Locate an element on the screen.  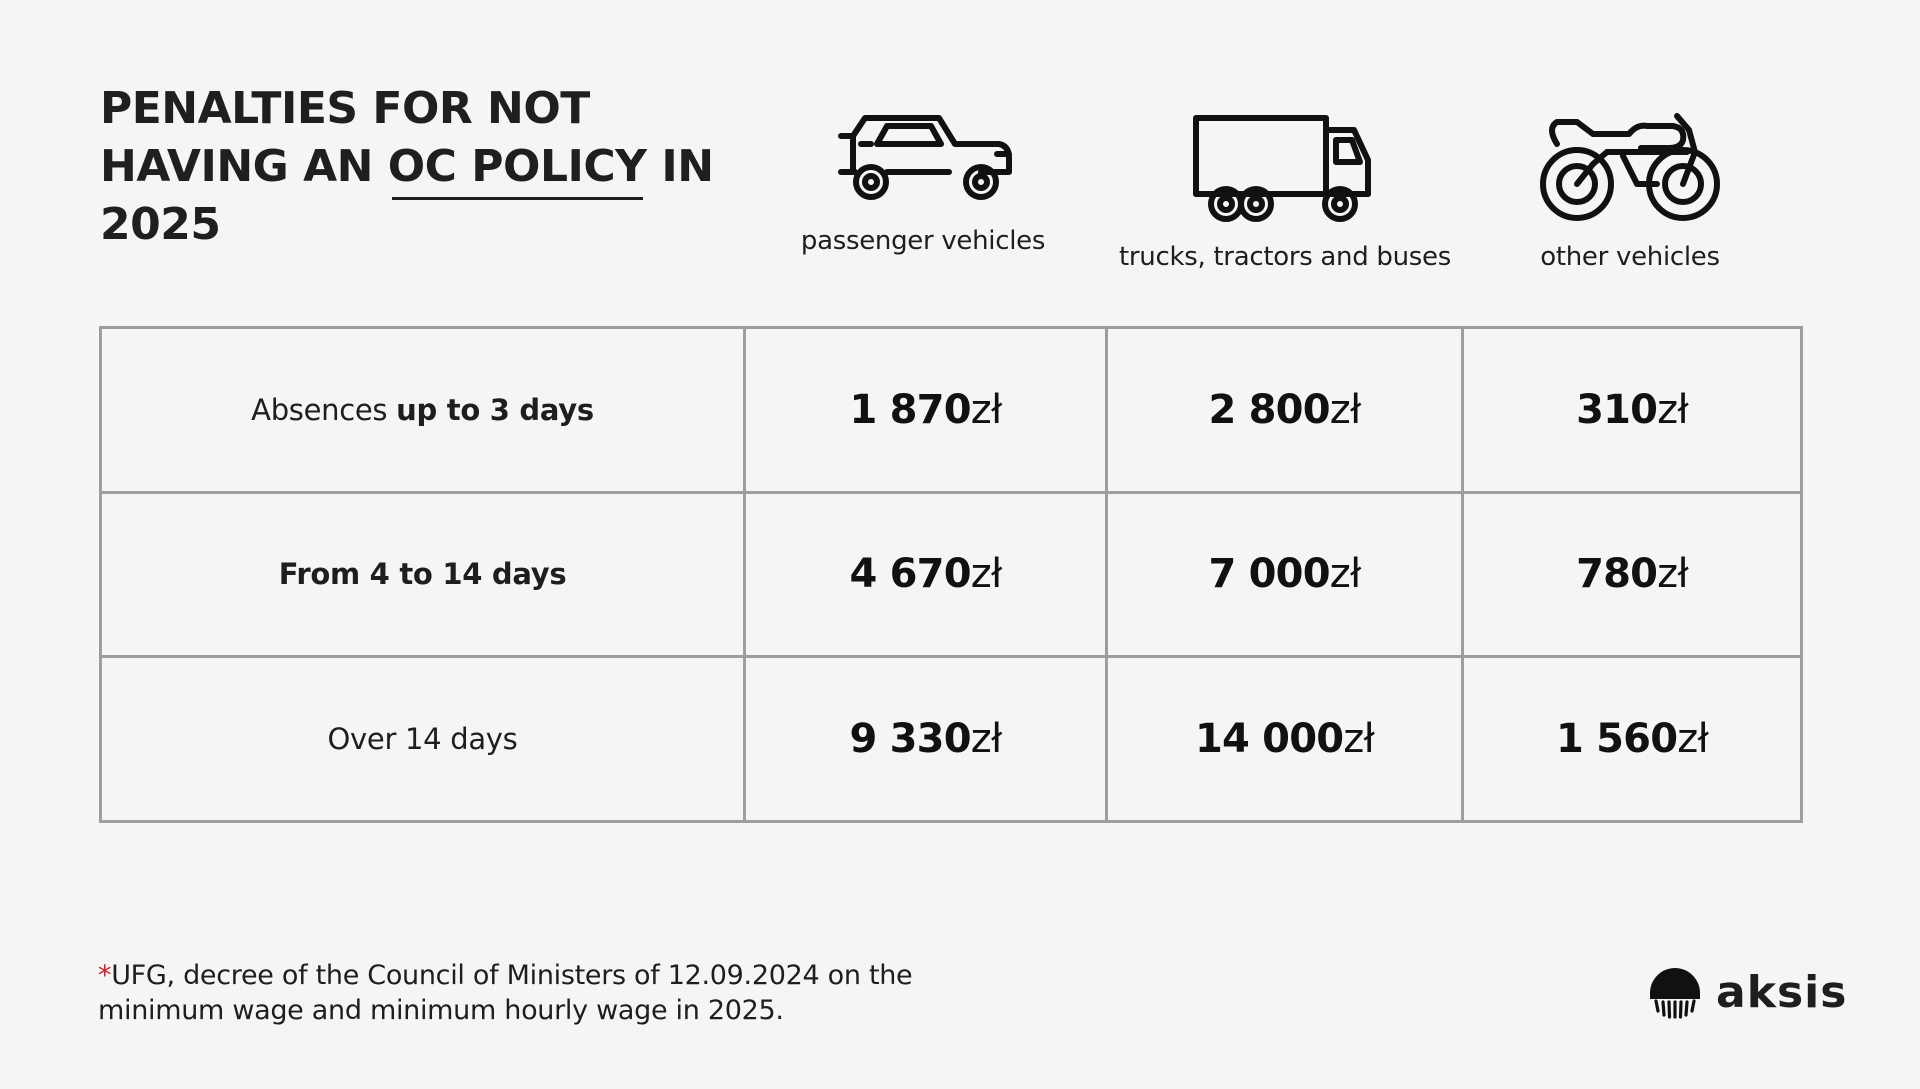
value-cell: 7 000zł is located at coordinates (1284, 574).